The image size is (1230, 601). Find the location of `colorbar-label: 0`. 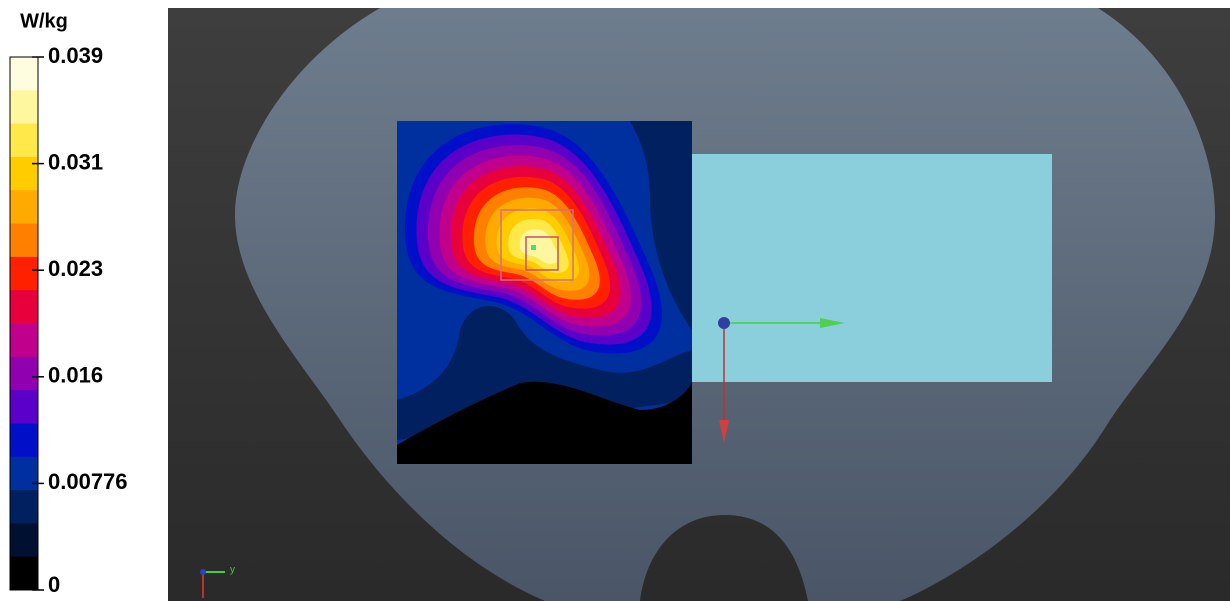

colorbar-label: 0 is located at coordinates (54, 584).